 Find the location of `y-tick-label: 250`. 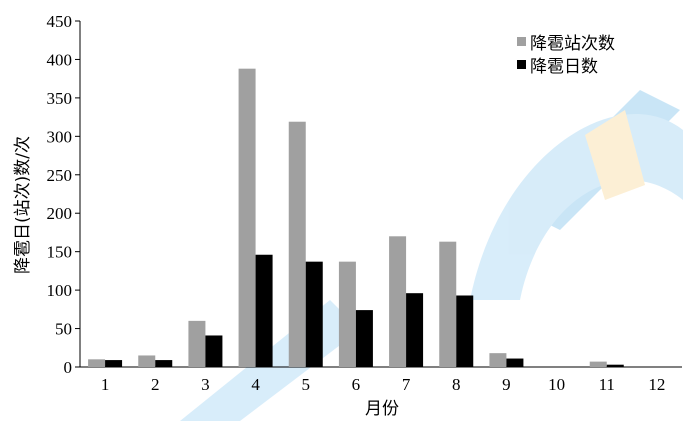

y-tick-label: 250 is located at coordinates (60, 175).